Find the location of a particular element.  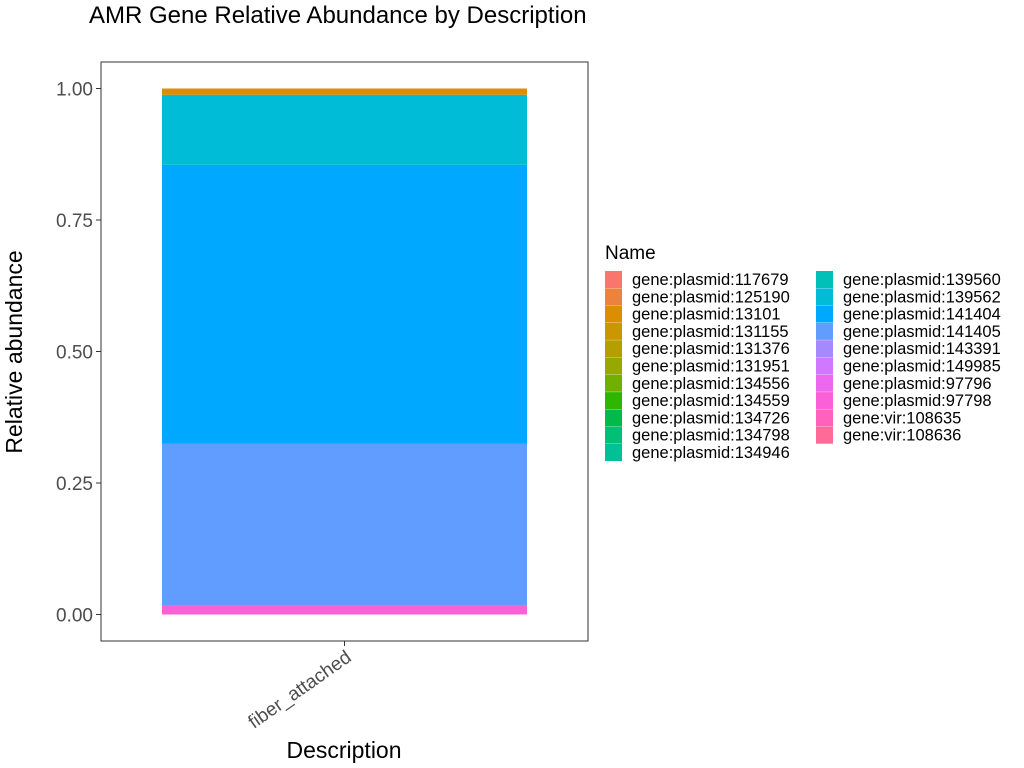

legend-label: gene:plasmid:134556 is located at coordinates (711, 384).